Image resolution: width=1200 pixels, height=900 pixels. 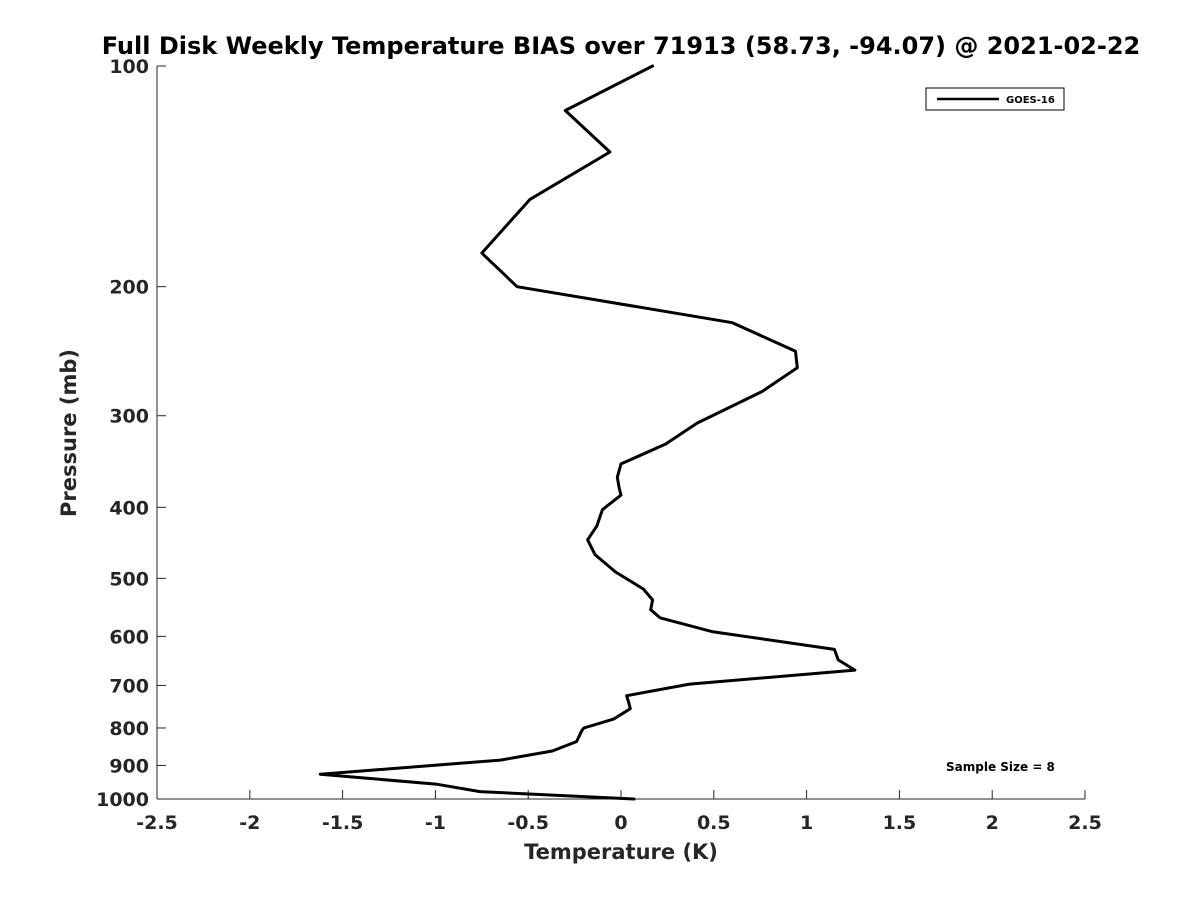 I want to click on x-tick-label: -1, so click(x=435, y=823).